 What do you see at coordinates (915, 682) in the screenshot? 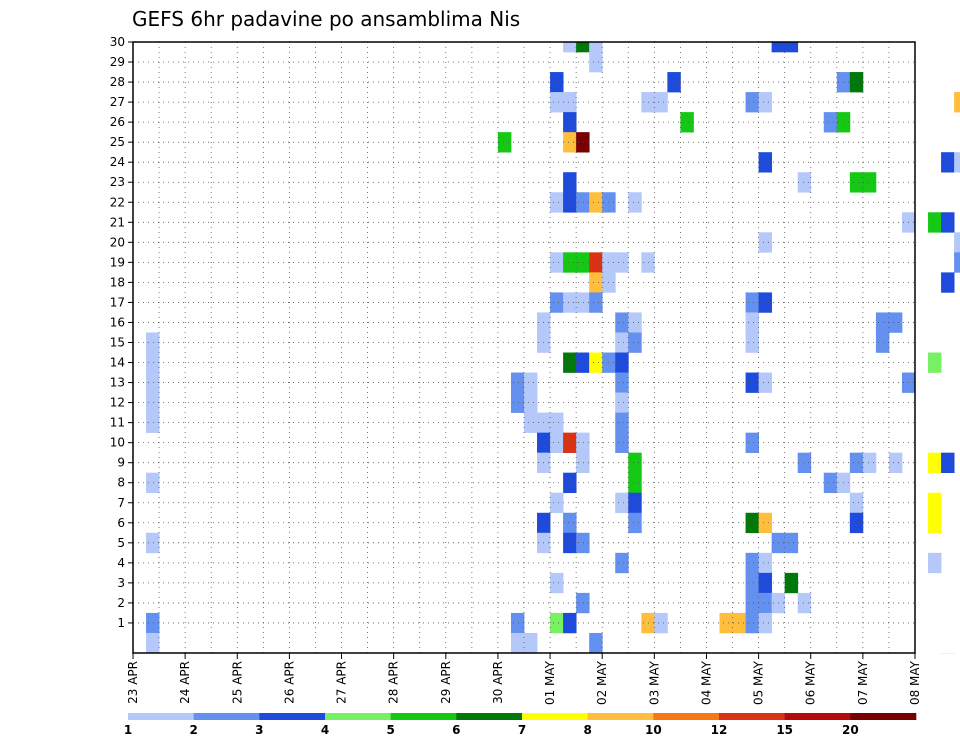
I see `x-tick-label: 08 MAY` at bounding box center [915, 682].